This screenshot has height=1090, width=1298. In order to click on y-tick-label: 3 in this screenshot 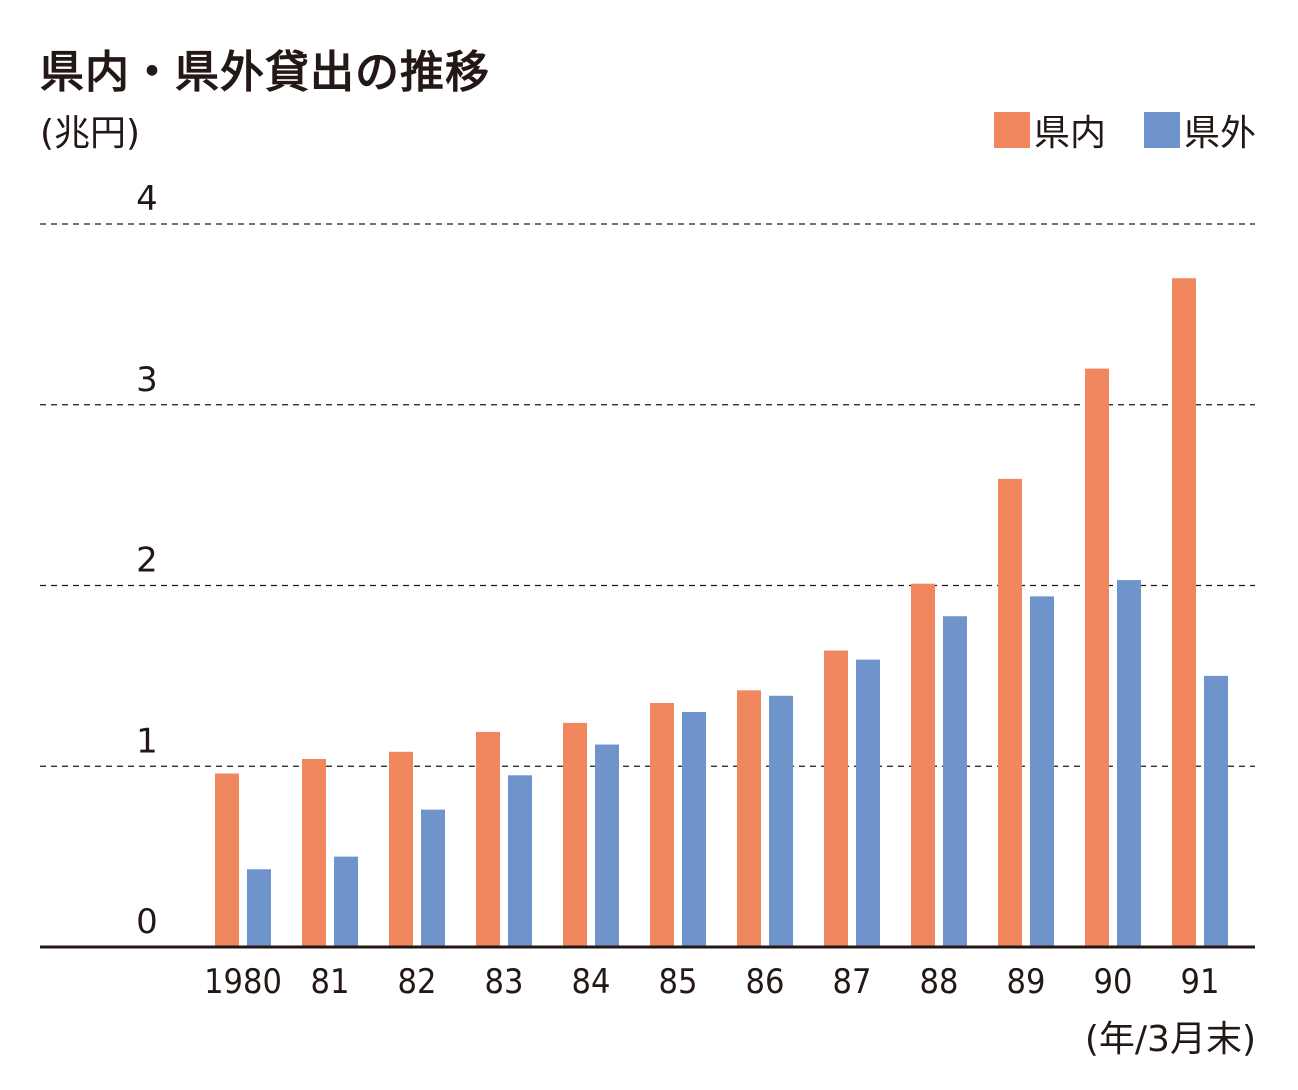, I will do `click(147, 380)`.